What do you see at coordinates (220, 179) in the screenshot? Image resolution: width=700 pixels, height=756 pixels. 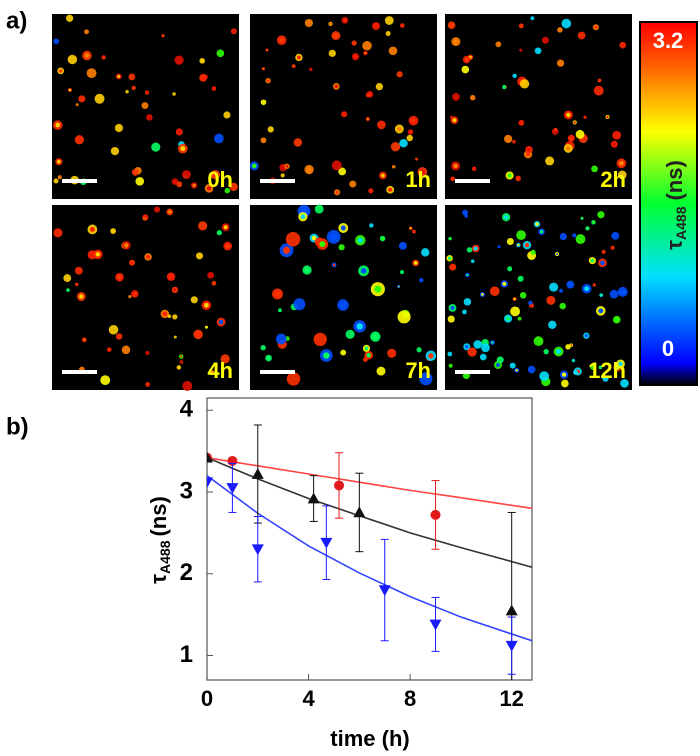 I see `image-label: 0h` at bounding box center [220, 179].